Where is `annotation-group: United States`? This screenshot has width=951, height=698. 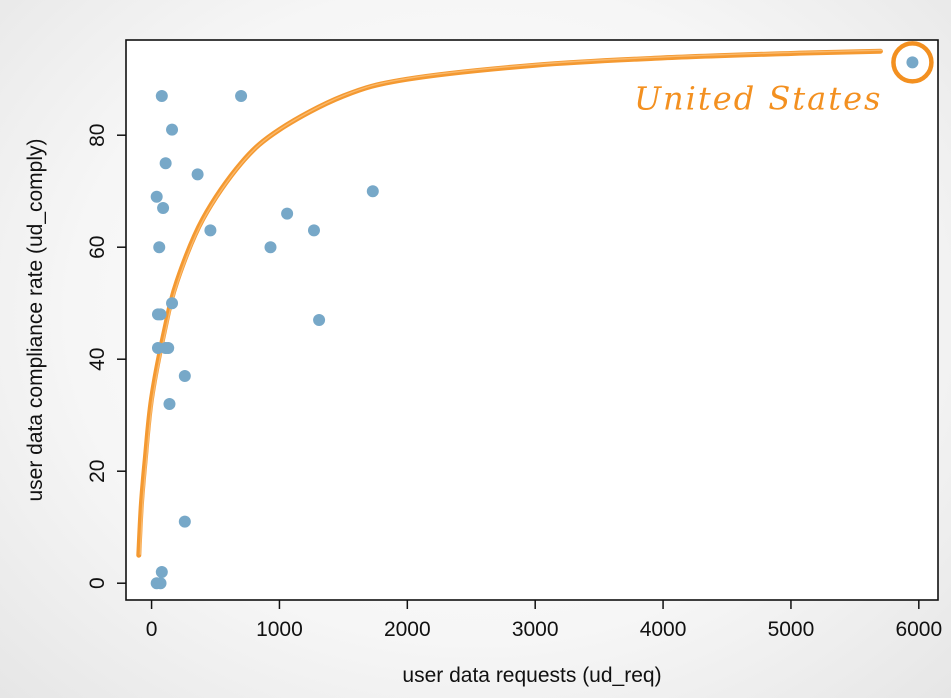
annotation-group: United States is located at coordinates (784, 79).